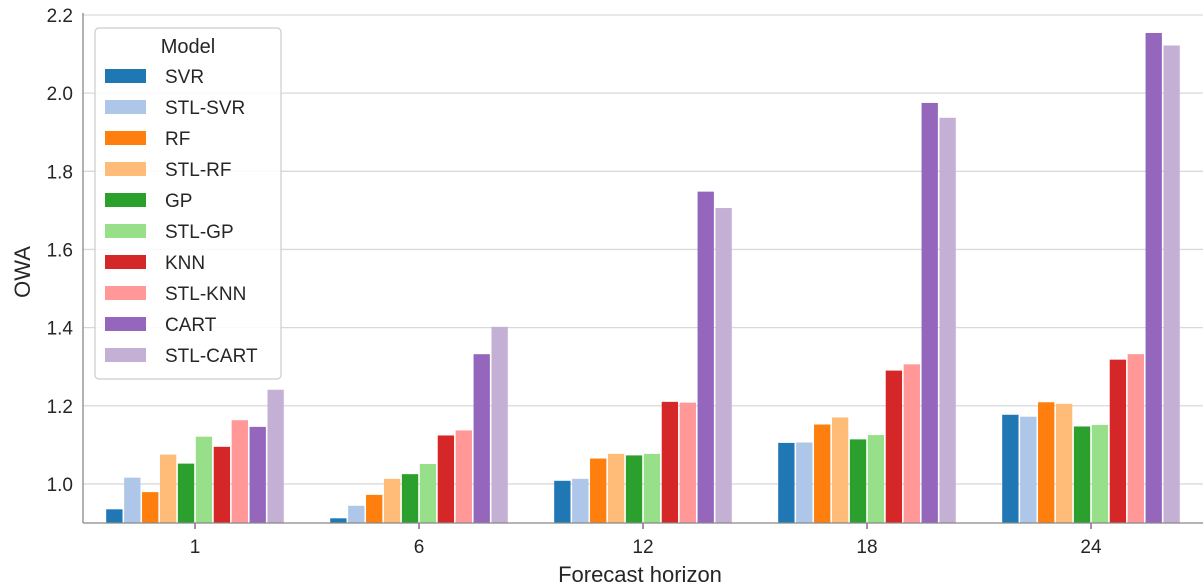 Image resolution: width=1203 pixels, height=588 pixels. I want to click on legend-label: STL-CART, so click(211, 356).